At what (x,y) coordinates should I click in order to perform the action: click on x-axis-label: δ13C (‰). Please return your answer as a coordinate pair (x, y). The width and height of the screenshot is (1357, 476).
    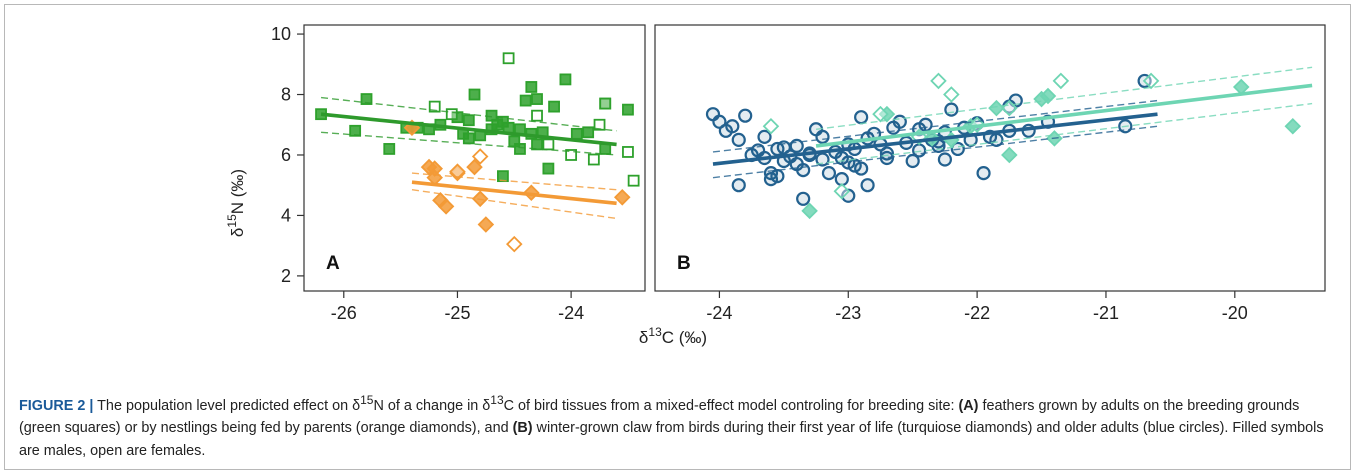
    Looking at the image, I should click on (673, 336).